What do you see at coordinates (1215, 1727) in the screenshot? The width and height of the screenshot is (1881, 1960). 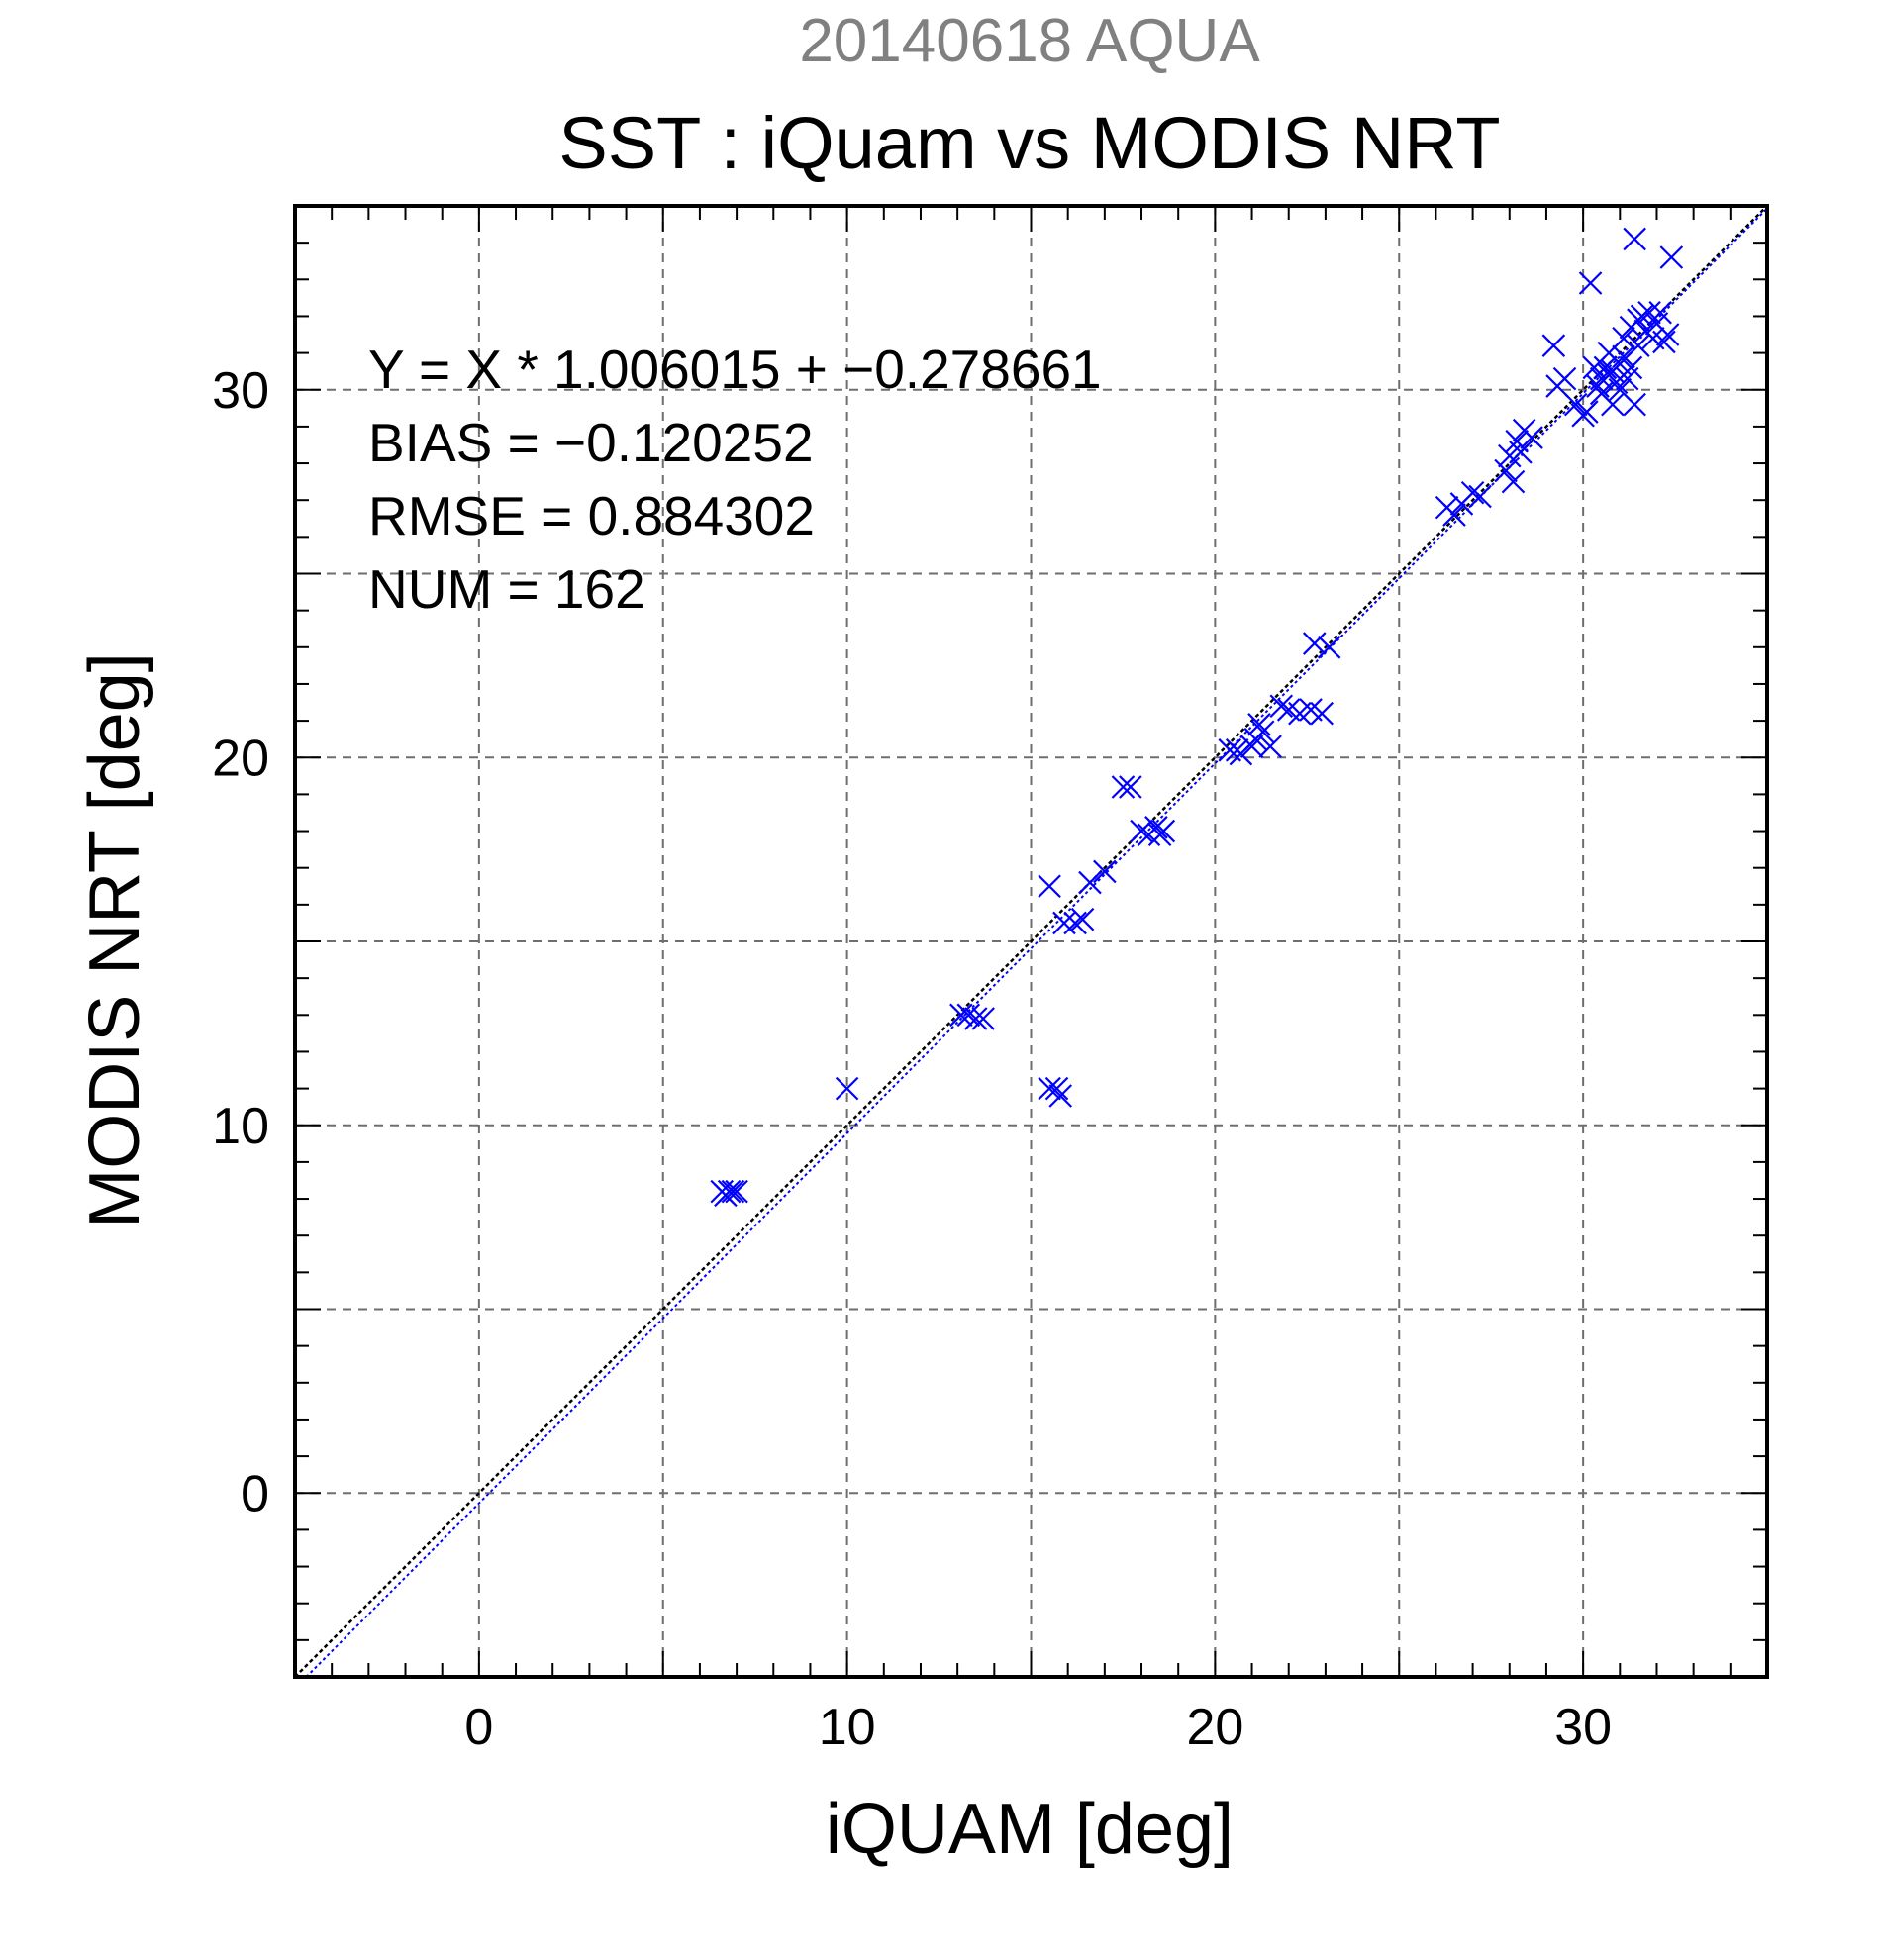 I see `x-tick-label: 20` at bounding box center [1215, 1727].